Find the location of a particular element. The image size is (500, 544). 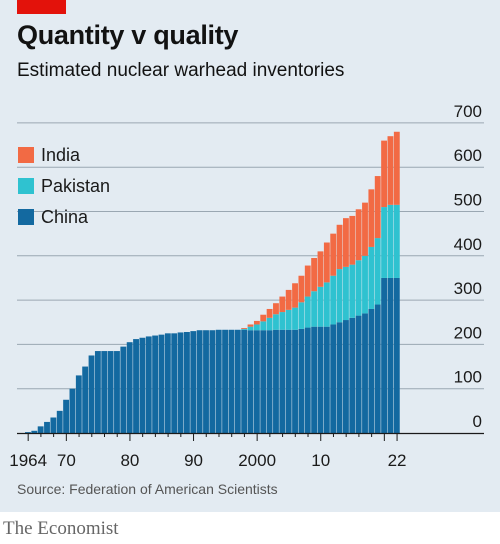

x-axis: 1964 70 80 90 2000 10 22 is located at coordinates (246, 451).